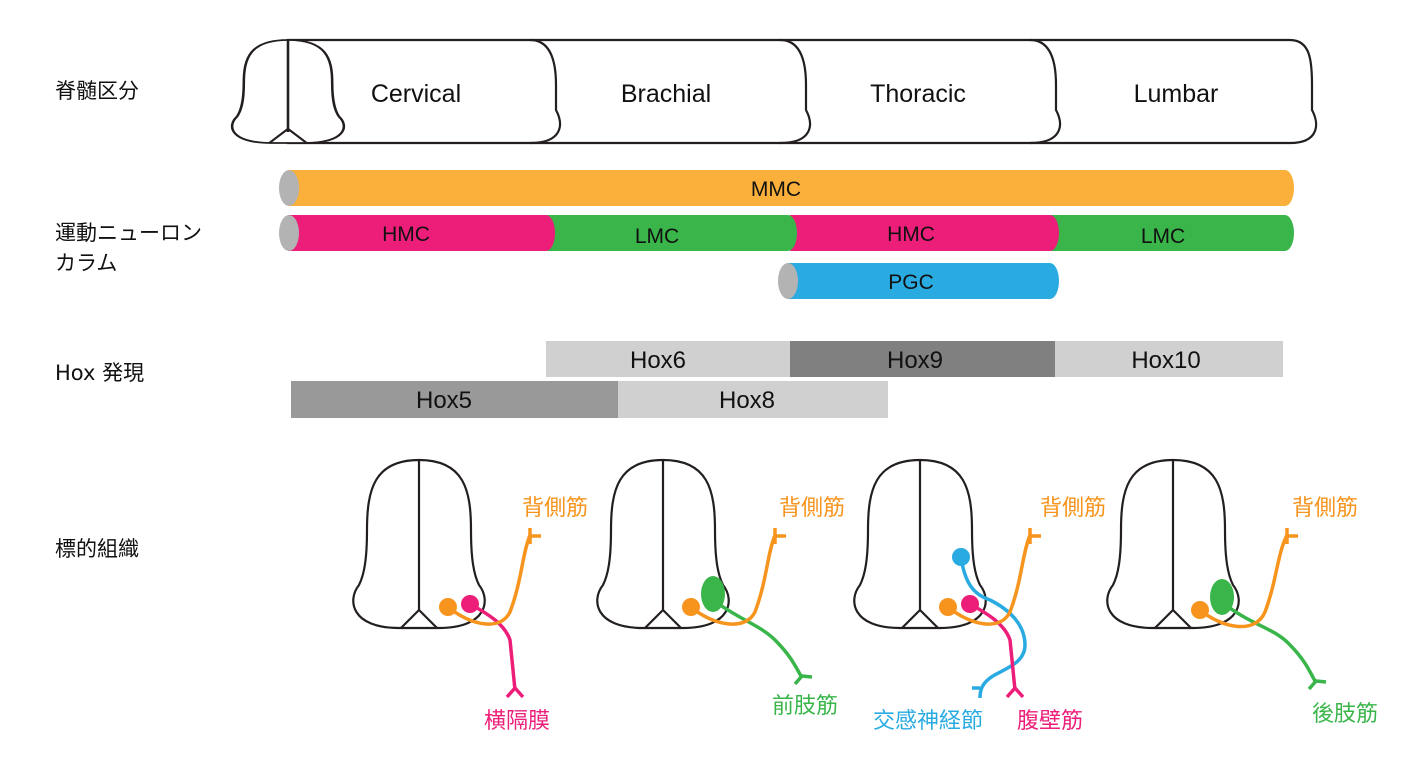  Describe the element at coordinates (911, 282) in the screenshot. I see `pgc-label: PGC` at that location.